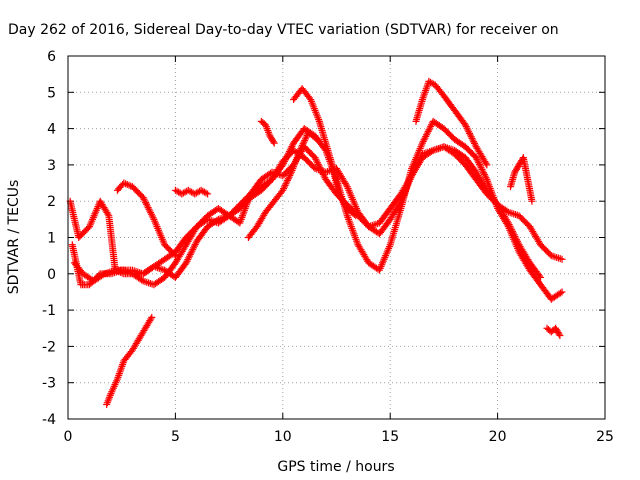 Image resolution: width=640 pixels, height=480 pixels. Describe the element at coordinates (51, 57) in the screenshot. I see `y-tick-label: 6` at that location.